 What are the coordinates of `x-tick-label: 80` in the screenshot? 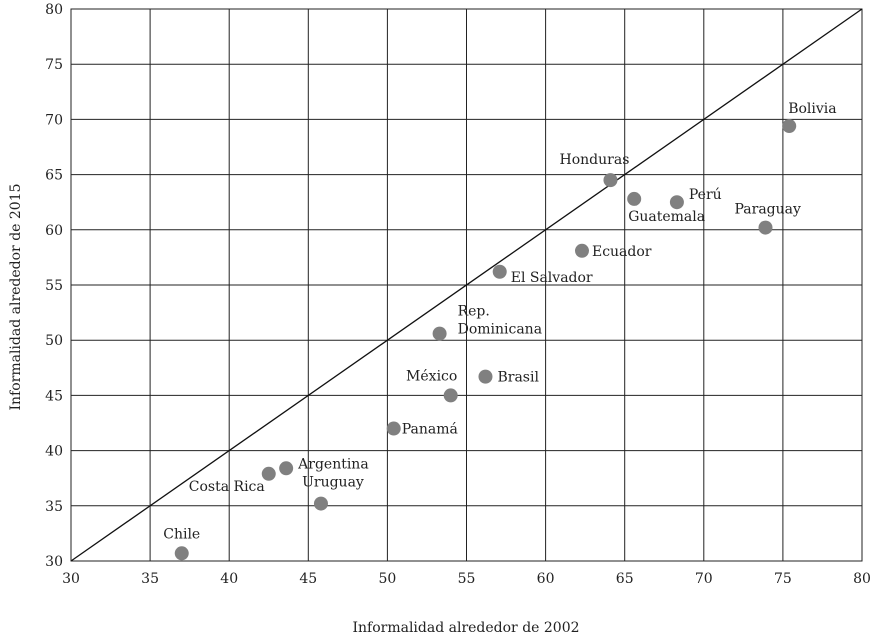 It's located at (862, 579).